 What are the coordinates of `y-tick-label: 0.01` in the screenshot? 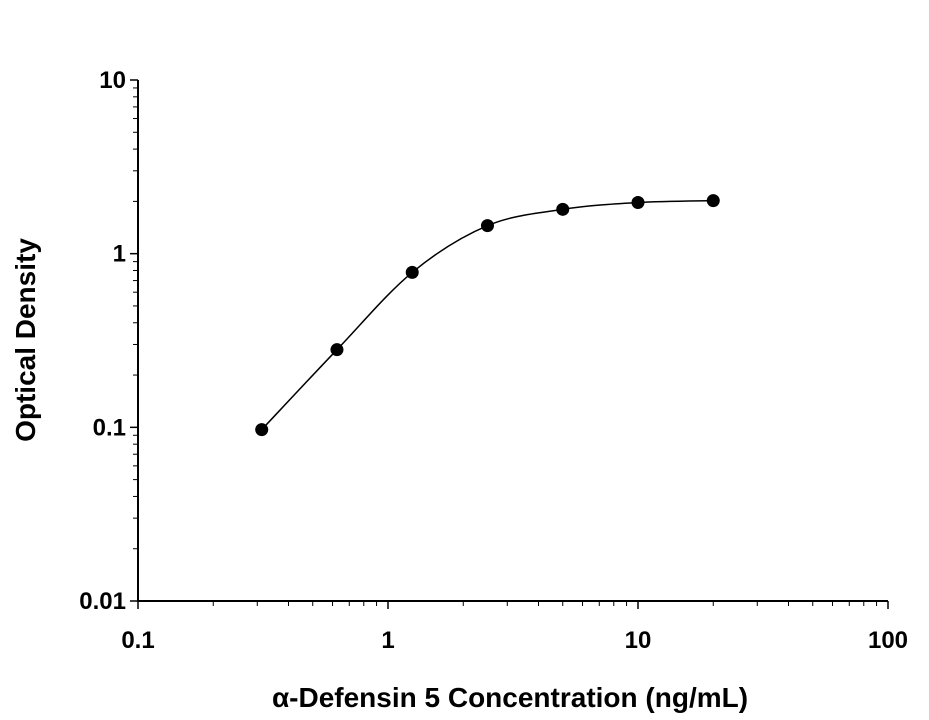 It's located at (102, 601).